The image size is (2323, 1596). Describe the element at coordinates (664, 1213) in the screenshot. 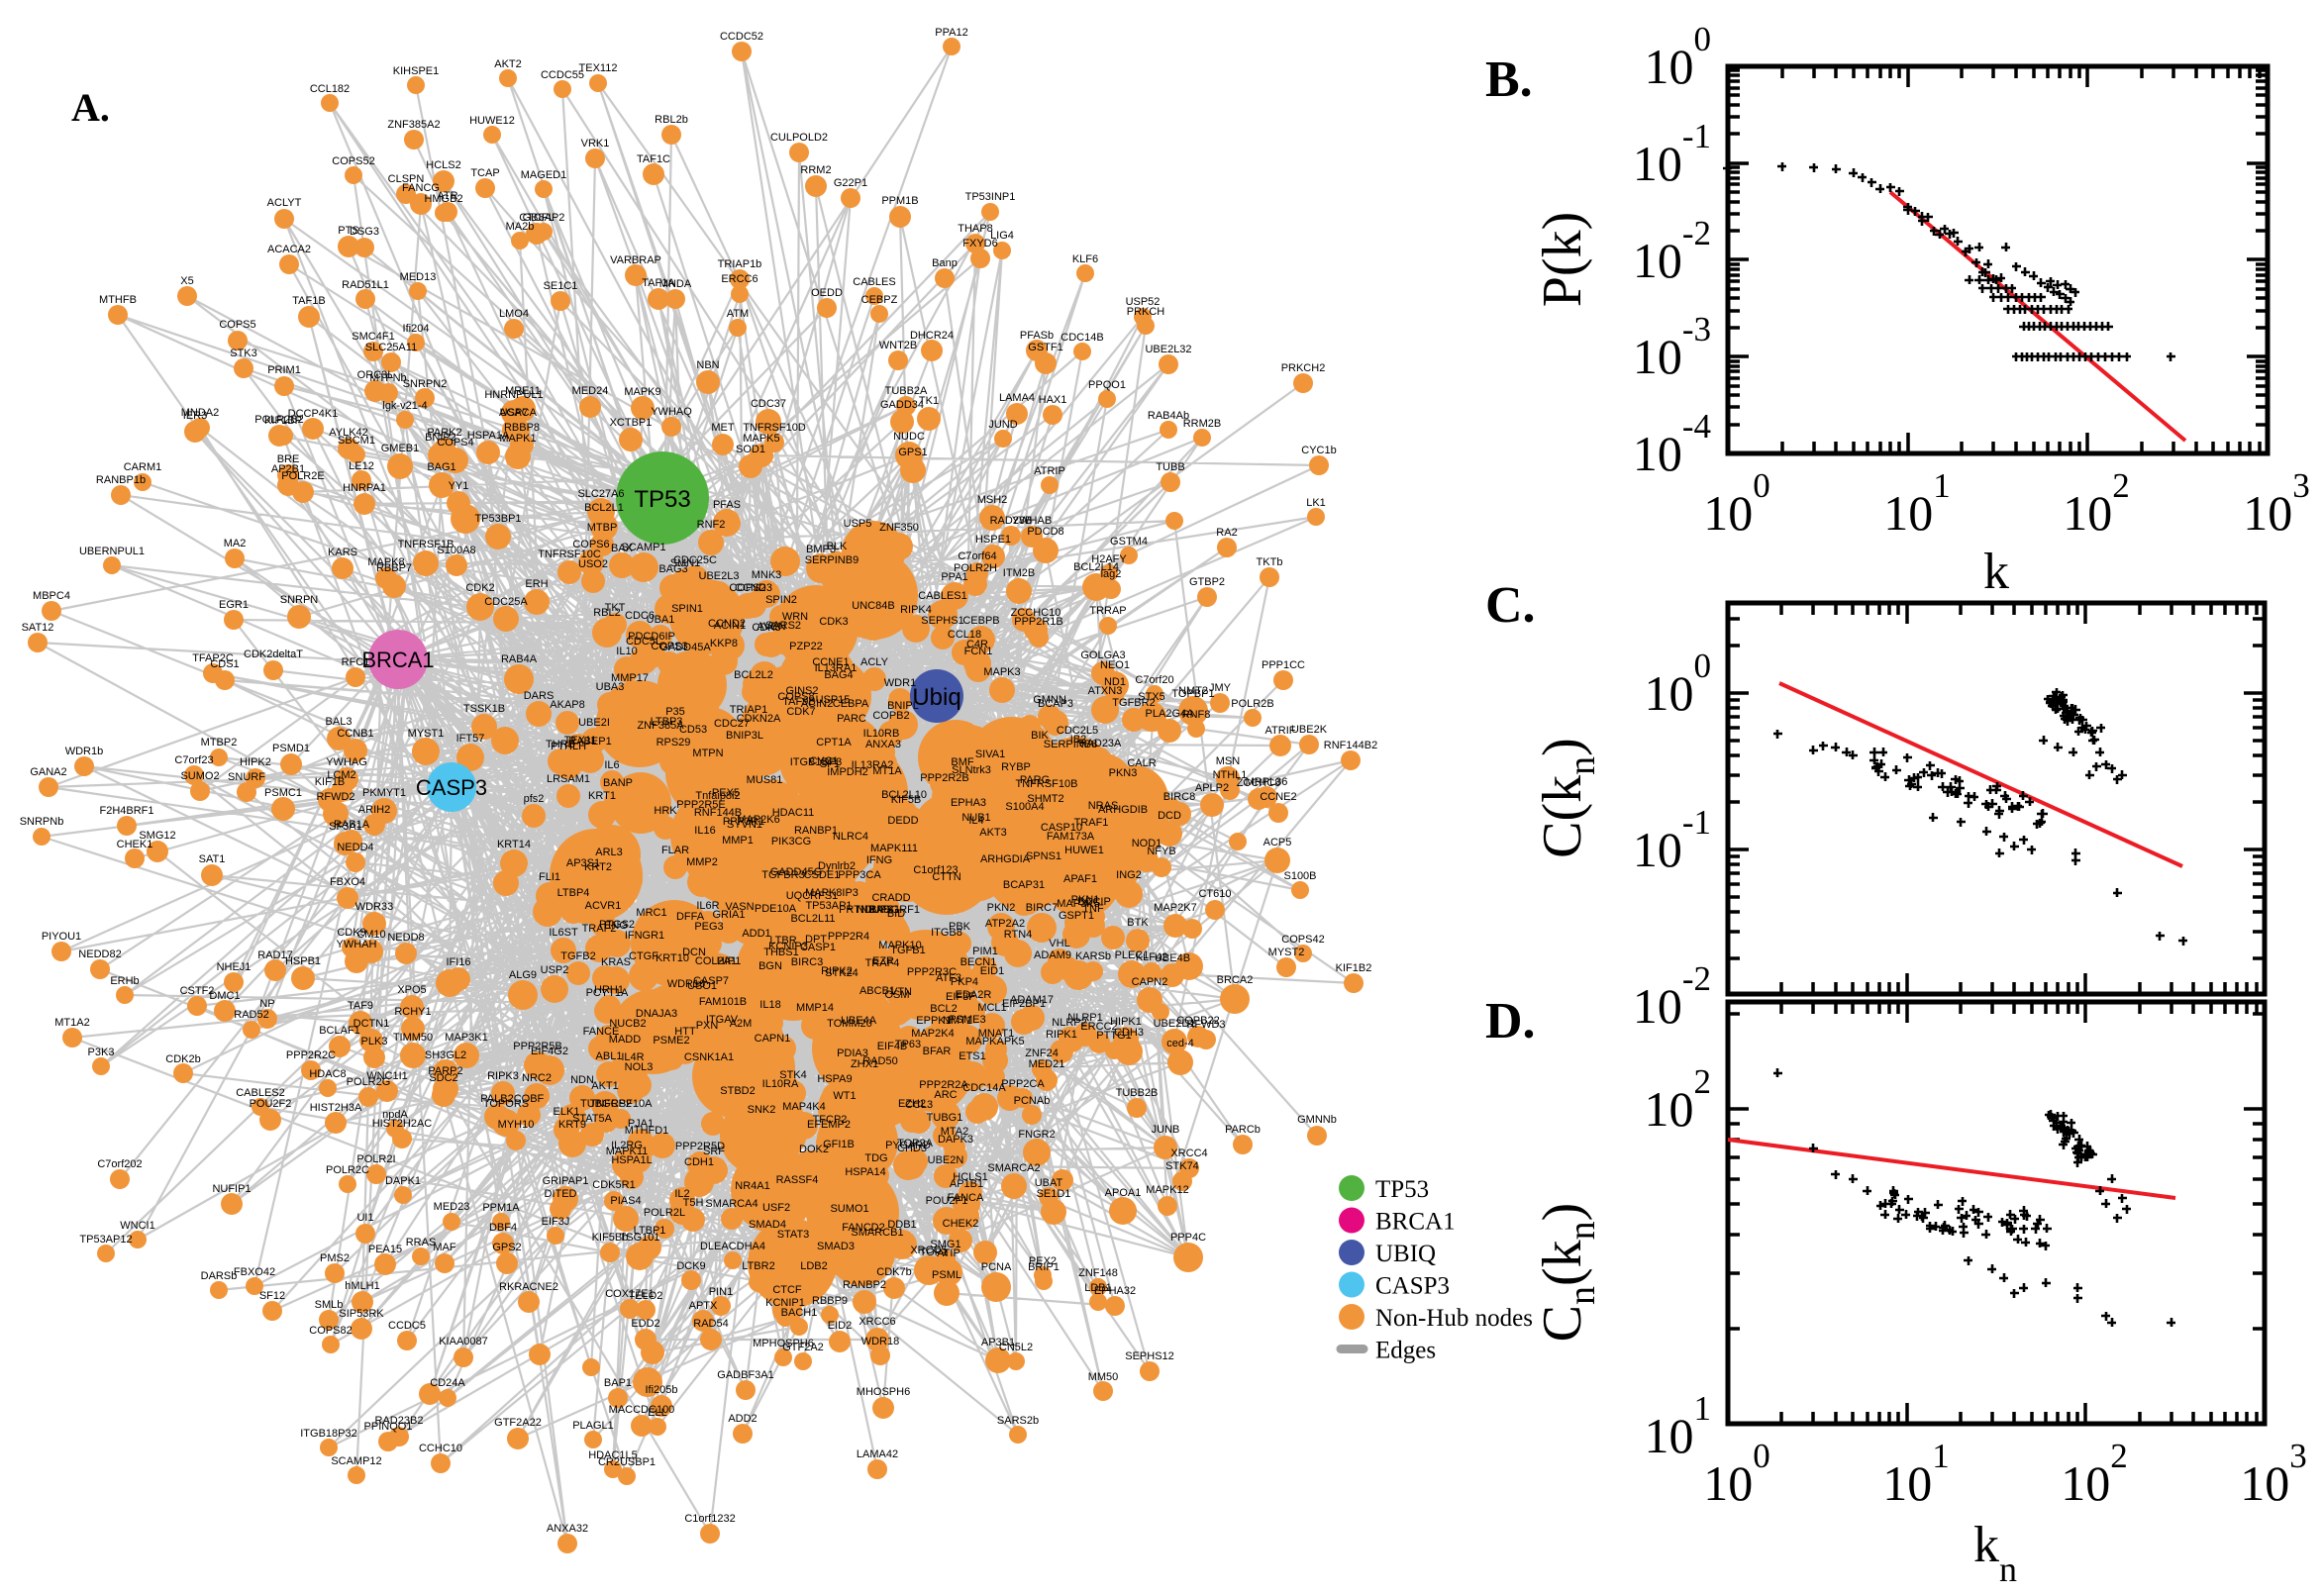

I see `svg-text: POLR2L` at that location.